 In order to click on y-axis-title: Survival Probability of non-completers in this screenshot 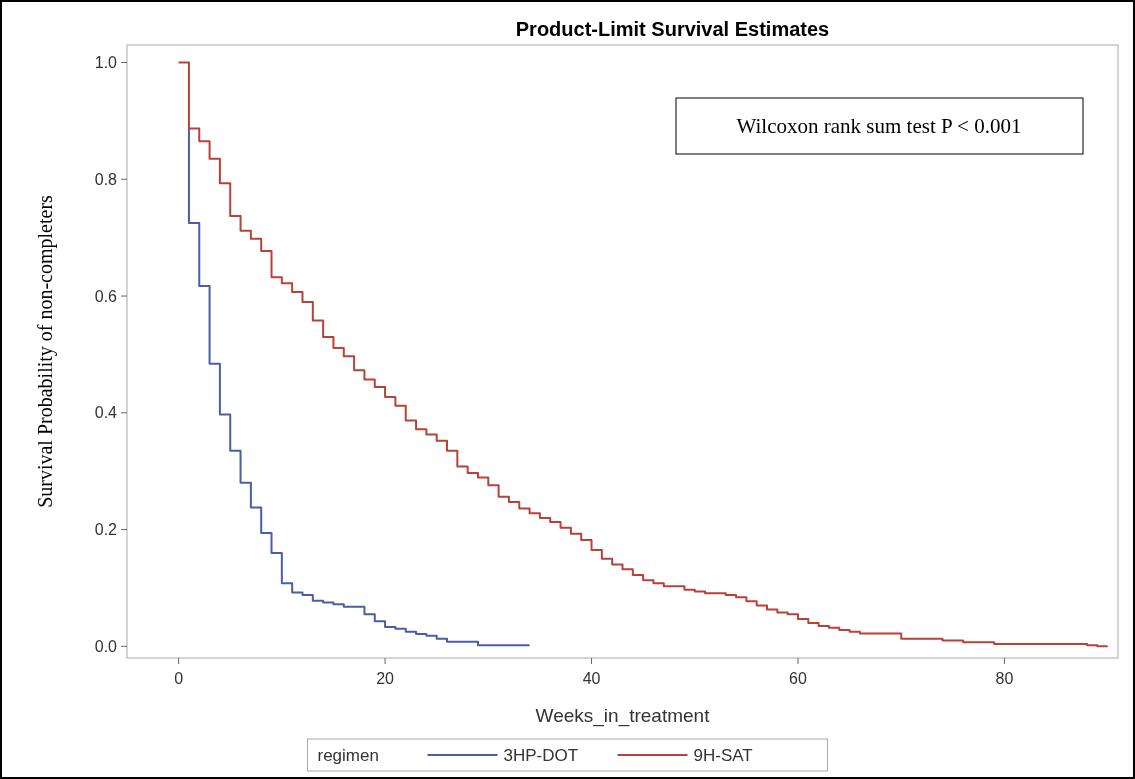, I will do `click(45, 351)`.